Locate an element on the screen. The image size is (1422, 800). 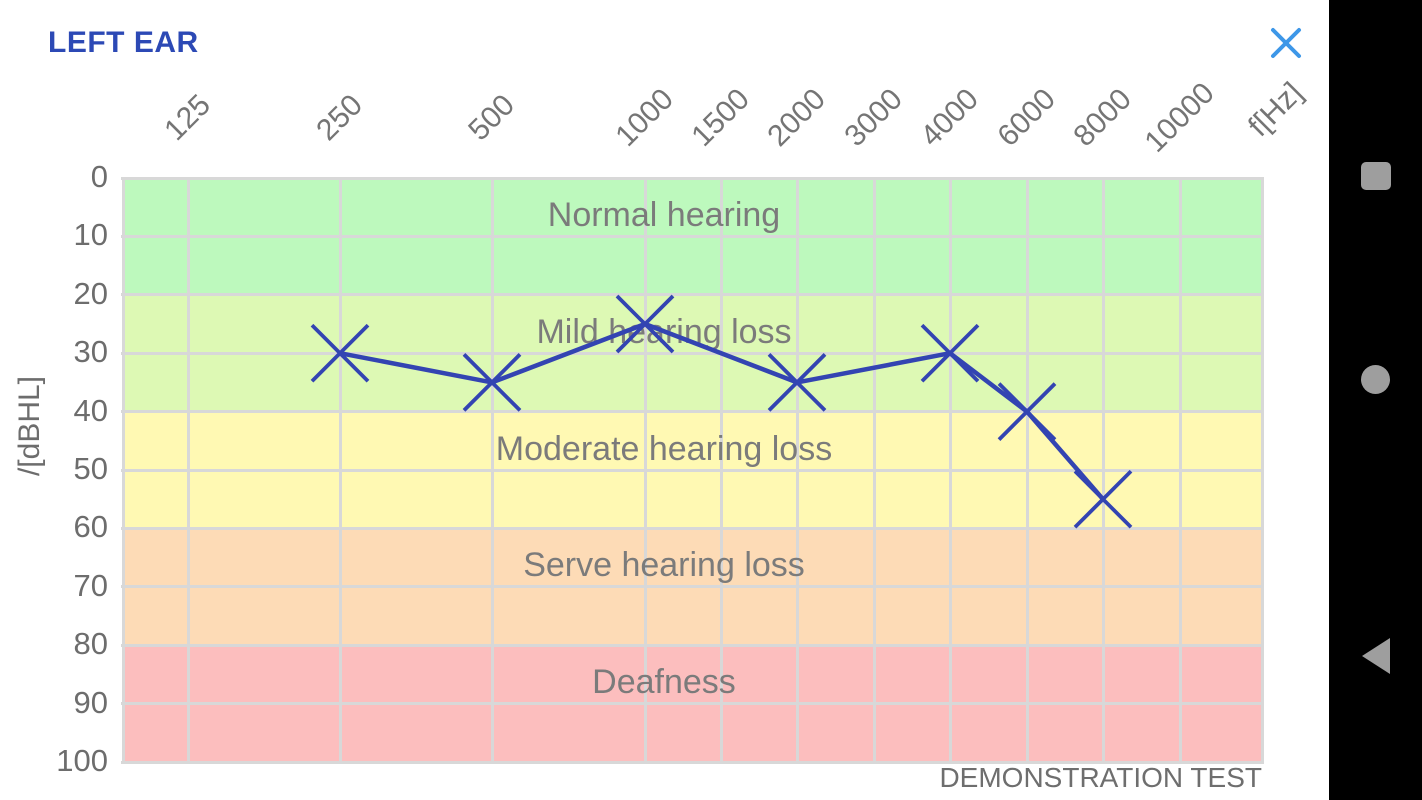
home-circle-icon is located at coordinates (1375, 379).